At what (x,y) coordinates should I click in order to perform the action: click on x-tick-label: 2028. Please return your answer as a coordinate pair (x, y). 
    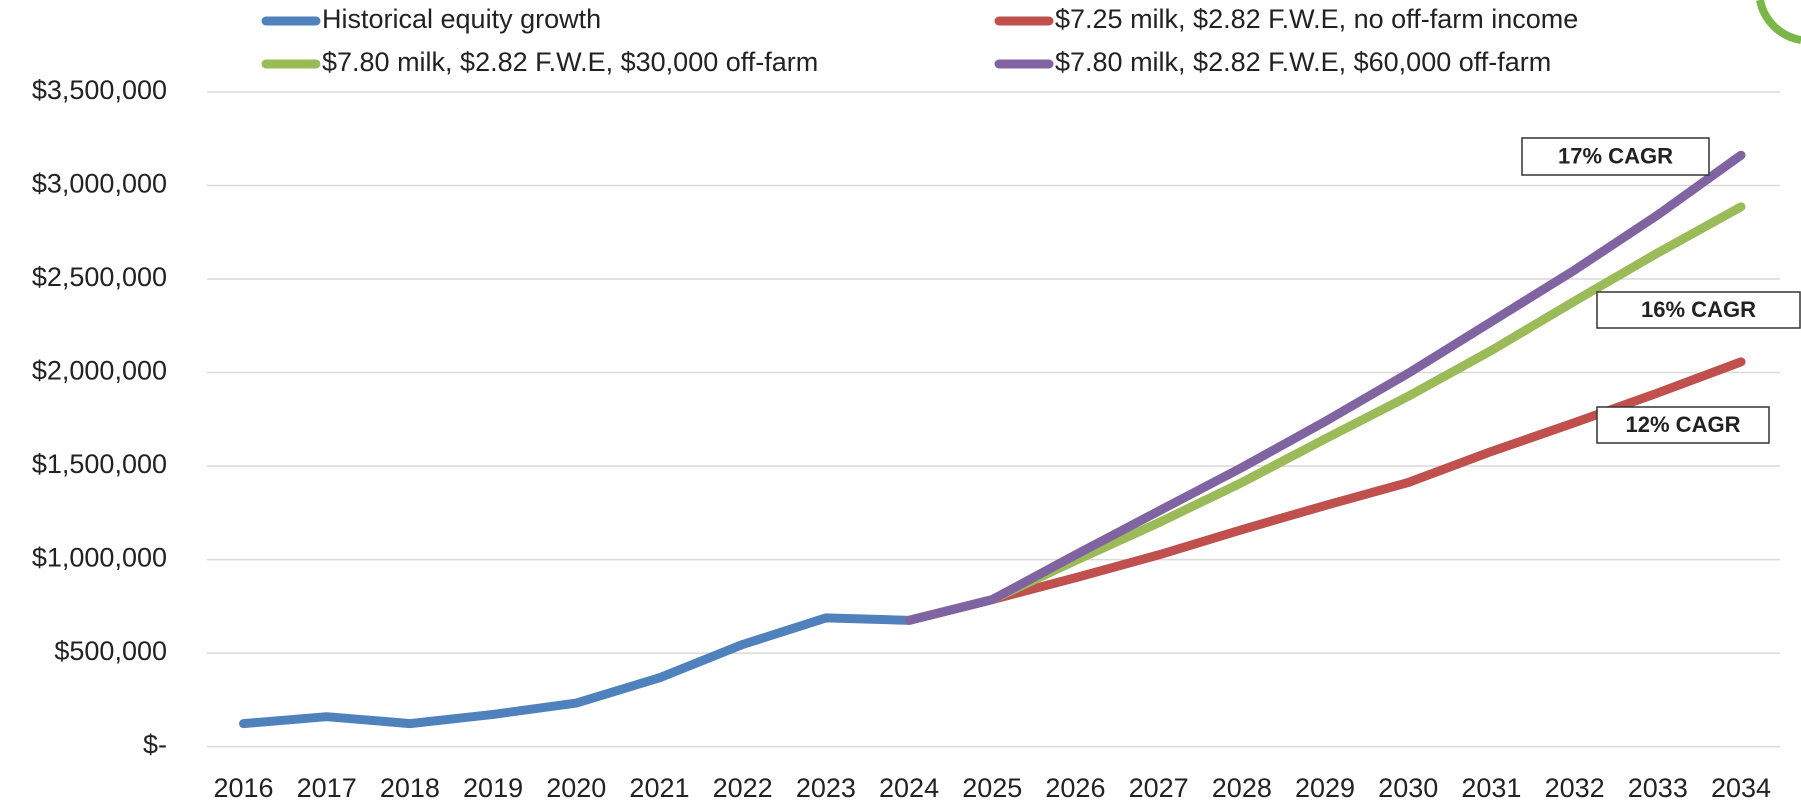
    Looking at the image, I should click on (1242, 788).